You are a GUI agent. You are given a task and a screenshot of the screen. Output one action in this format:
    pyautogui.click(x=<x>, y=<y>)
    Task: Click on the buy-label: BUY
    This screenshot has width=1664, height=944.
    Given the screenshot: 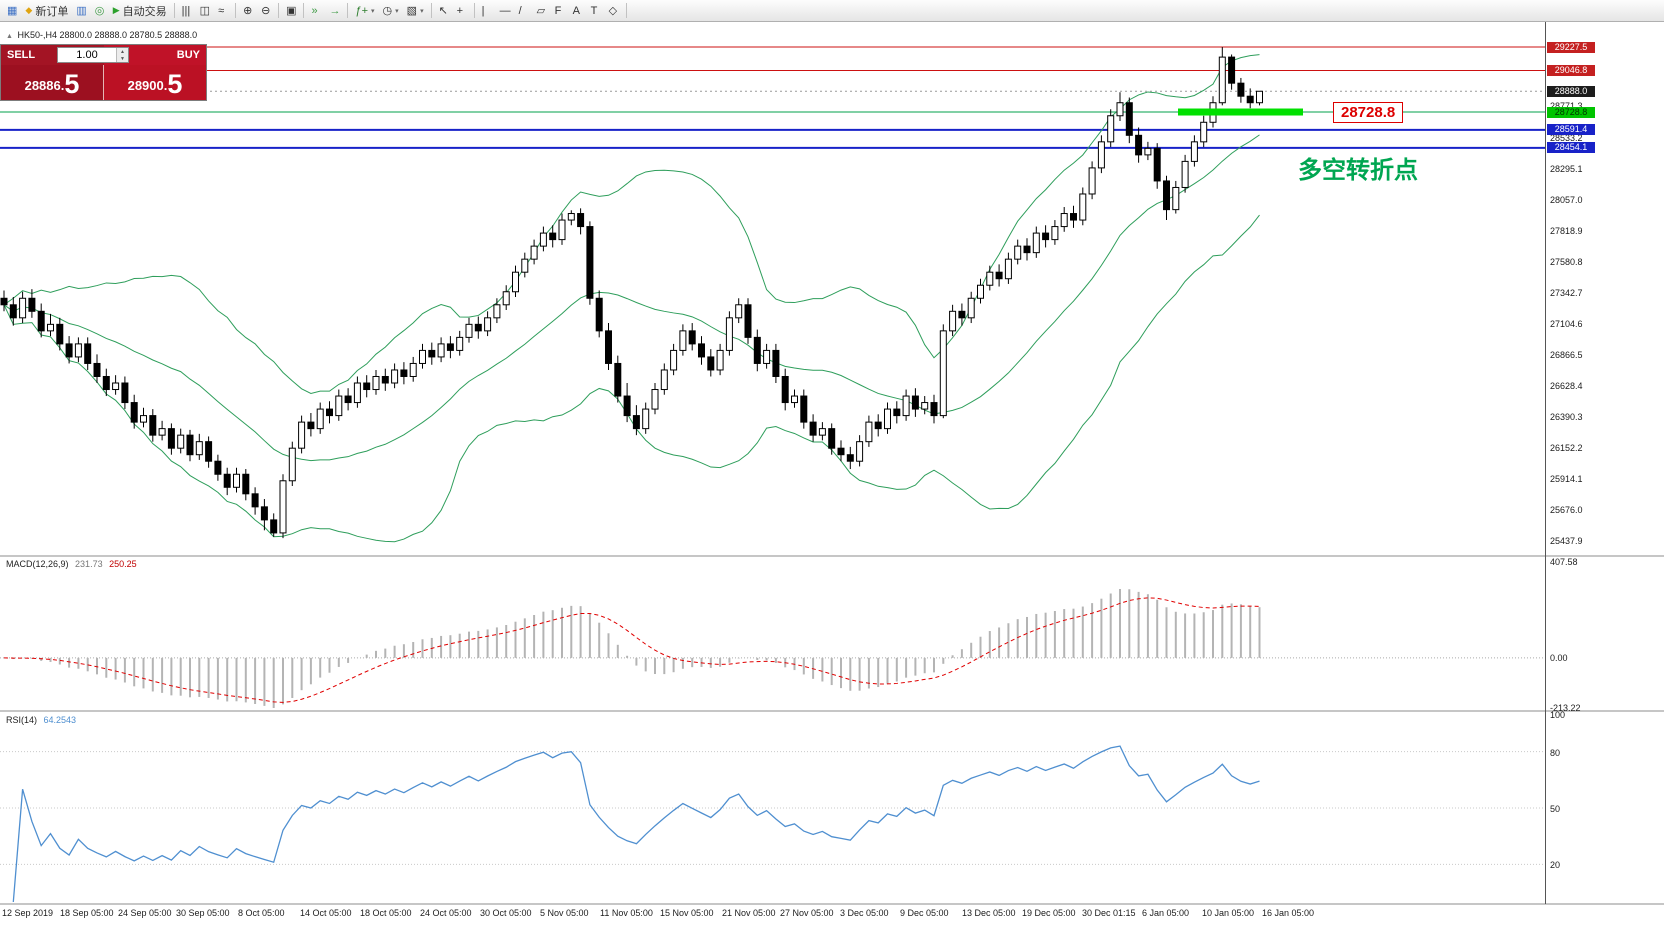 What is the action you would take?
    pyautogui.click(x=154, y=55)
    